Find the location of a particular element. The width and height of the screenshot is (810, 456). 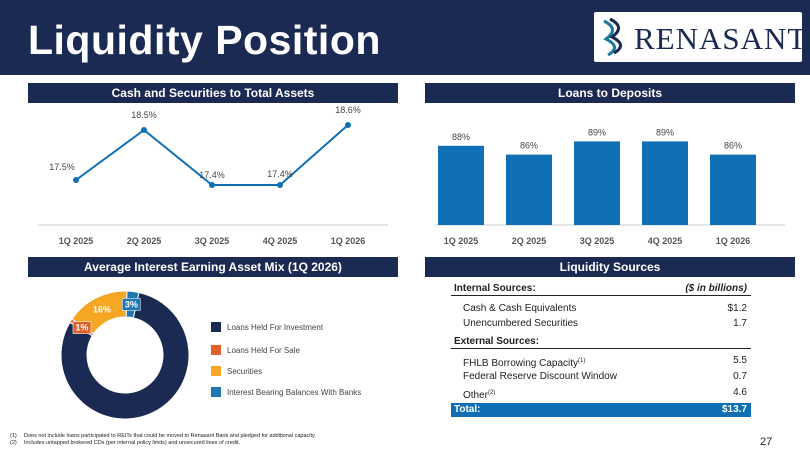

total-value: $13.7 is located at coordinates (734, 409).